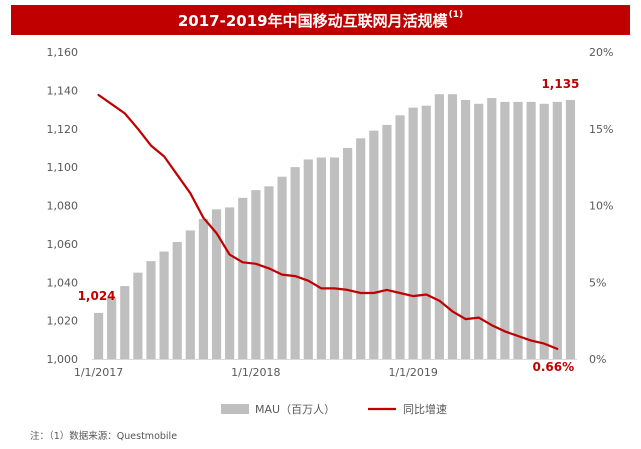 The height and width of the screenshot is (449, 641). I want to click on left-axis-tick-label: 1,120, so click(63, 129).